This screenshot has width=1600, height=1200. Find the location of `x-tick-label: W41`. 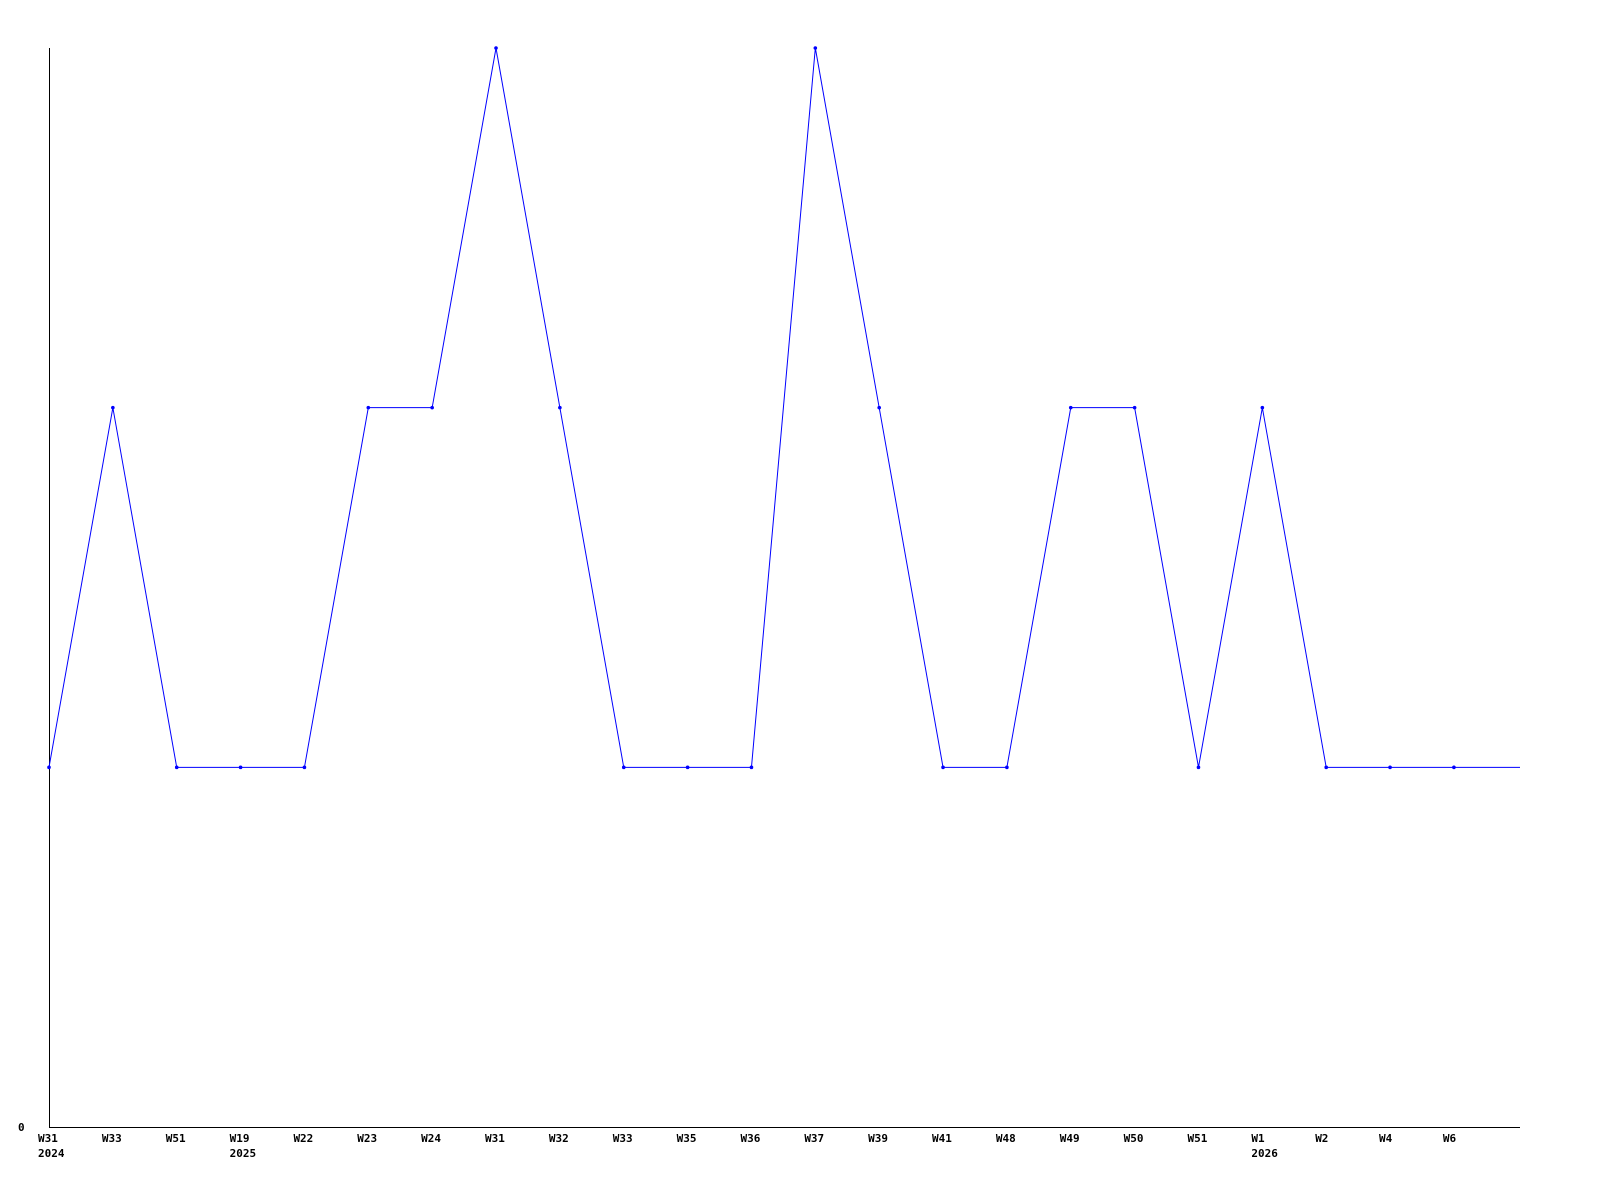

x-tick-label: W41 is located at coordinates (942, 1138).